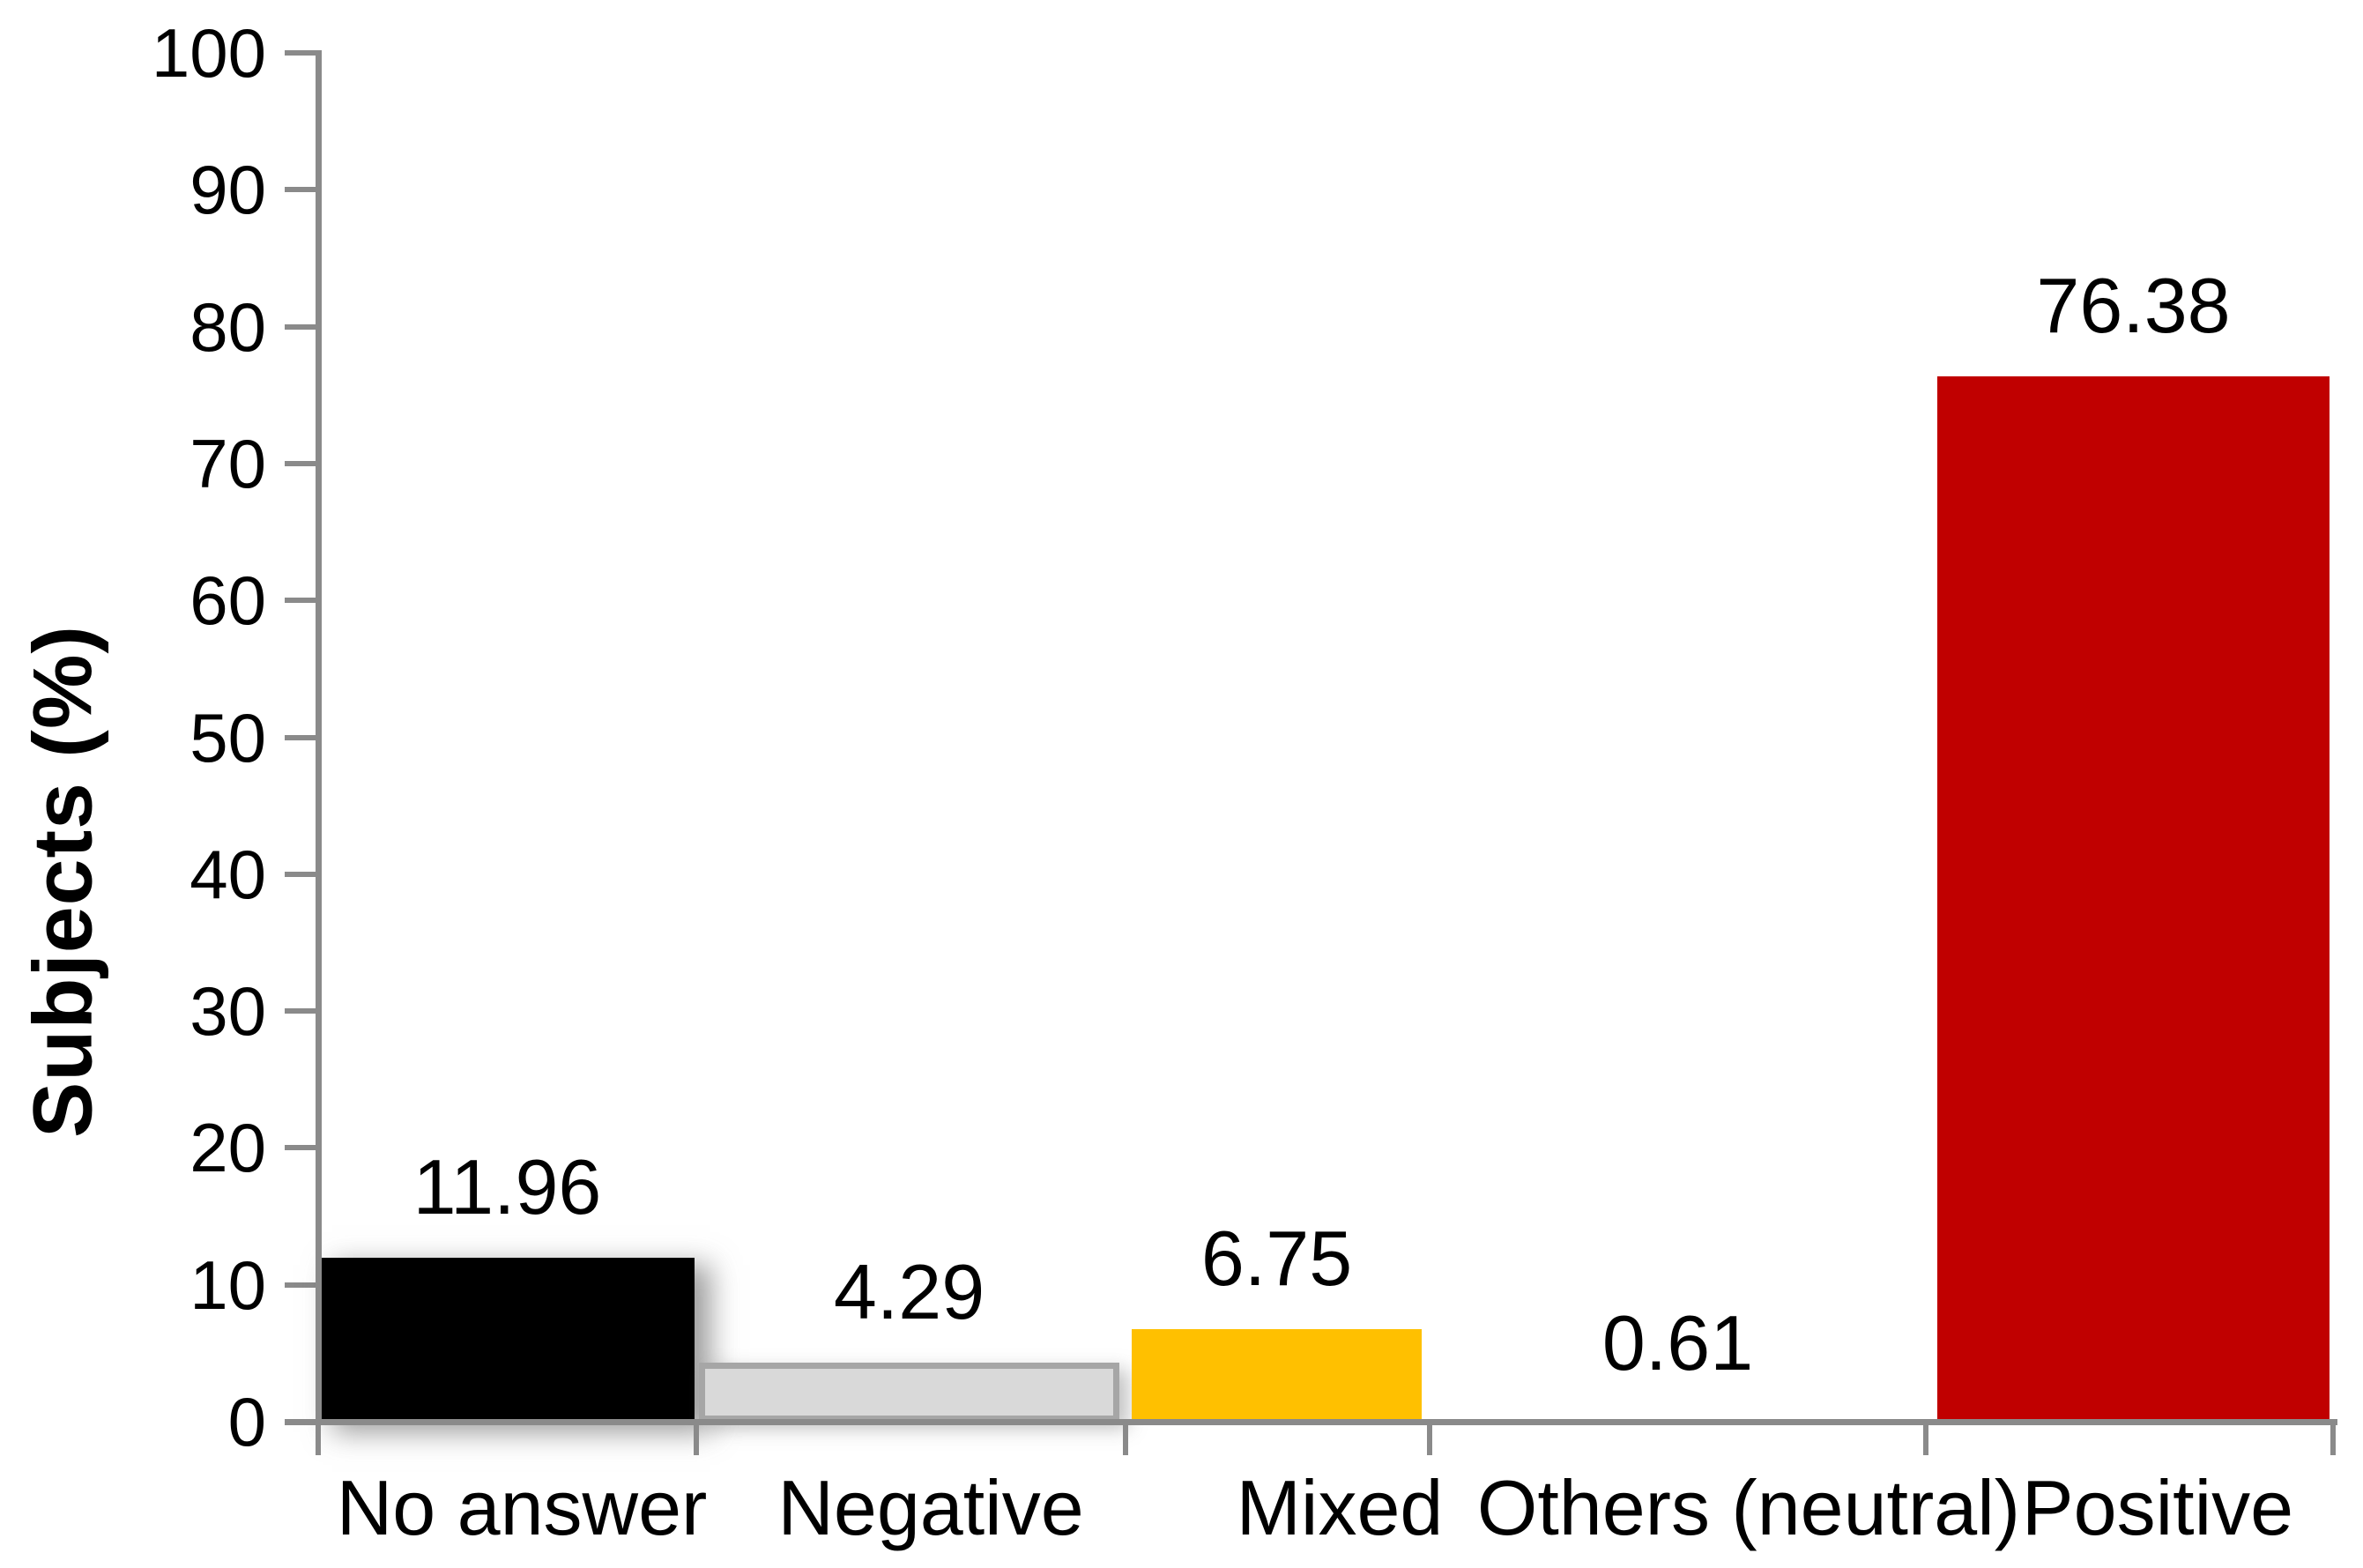 This screenshot has width=2363, height=1568. I want to click on y-tick-label: 60, so click(227, 600).